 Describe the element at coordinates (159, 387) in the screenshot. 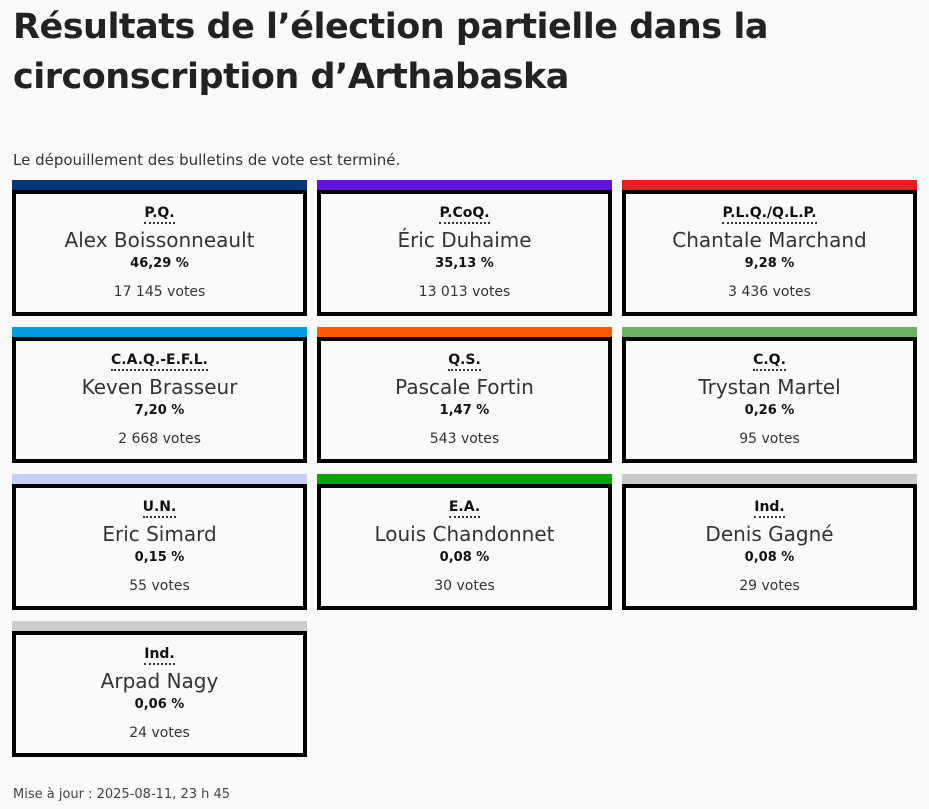

I see `candidate-name: Keven Brasseur` at that location.